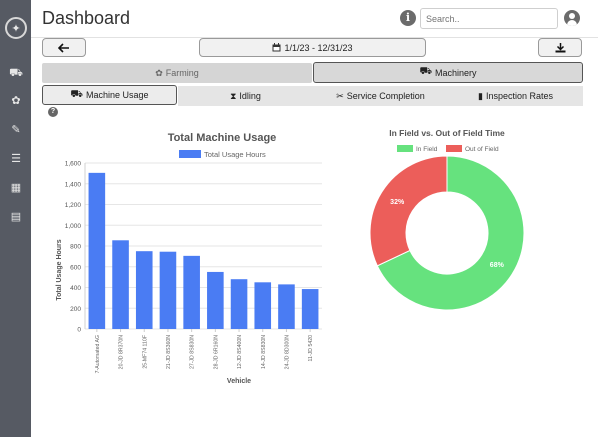  Describe the element at coordinates (340, 95) in the screenshot. I see `tools-icon: ✂` at that location.